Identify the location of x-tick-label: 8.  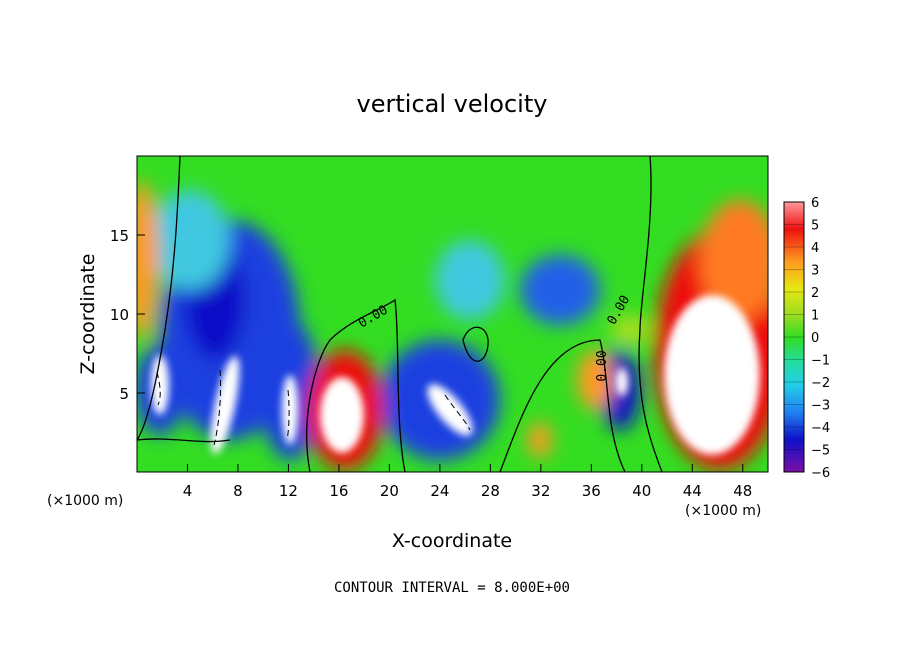
(238, 491).